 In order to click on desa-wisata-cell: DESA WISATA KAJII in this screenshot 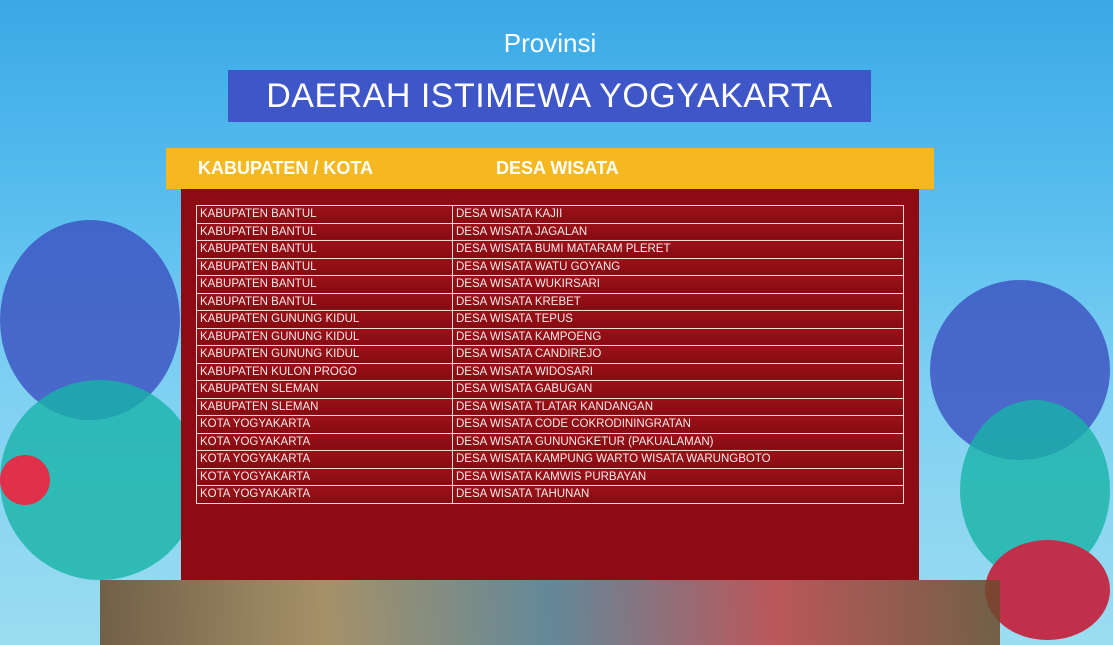, I will do `click(678, 214)`.